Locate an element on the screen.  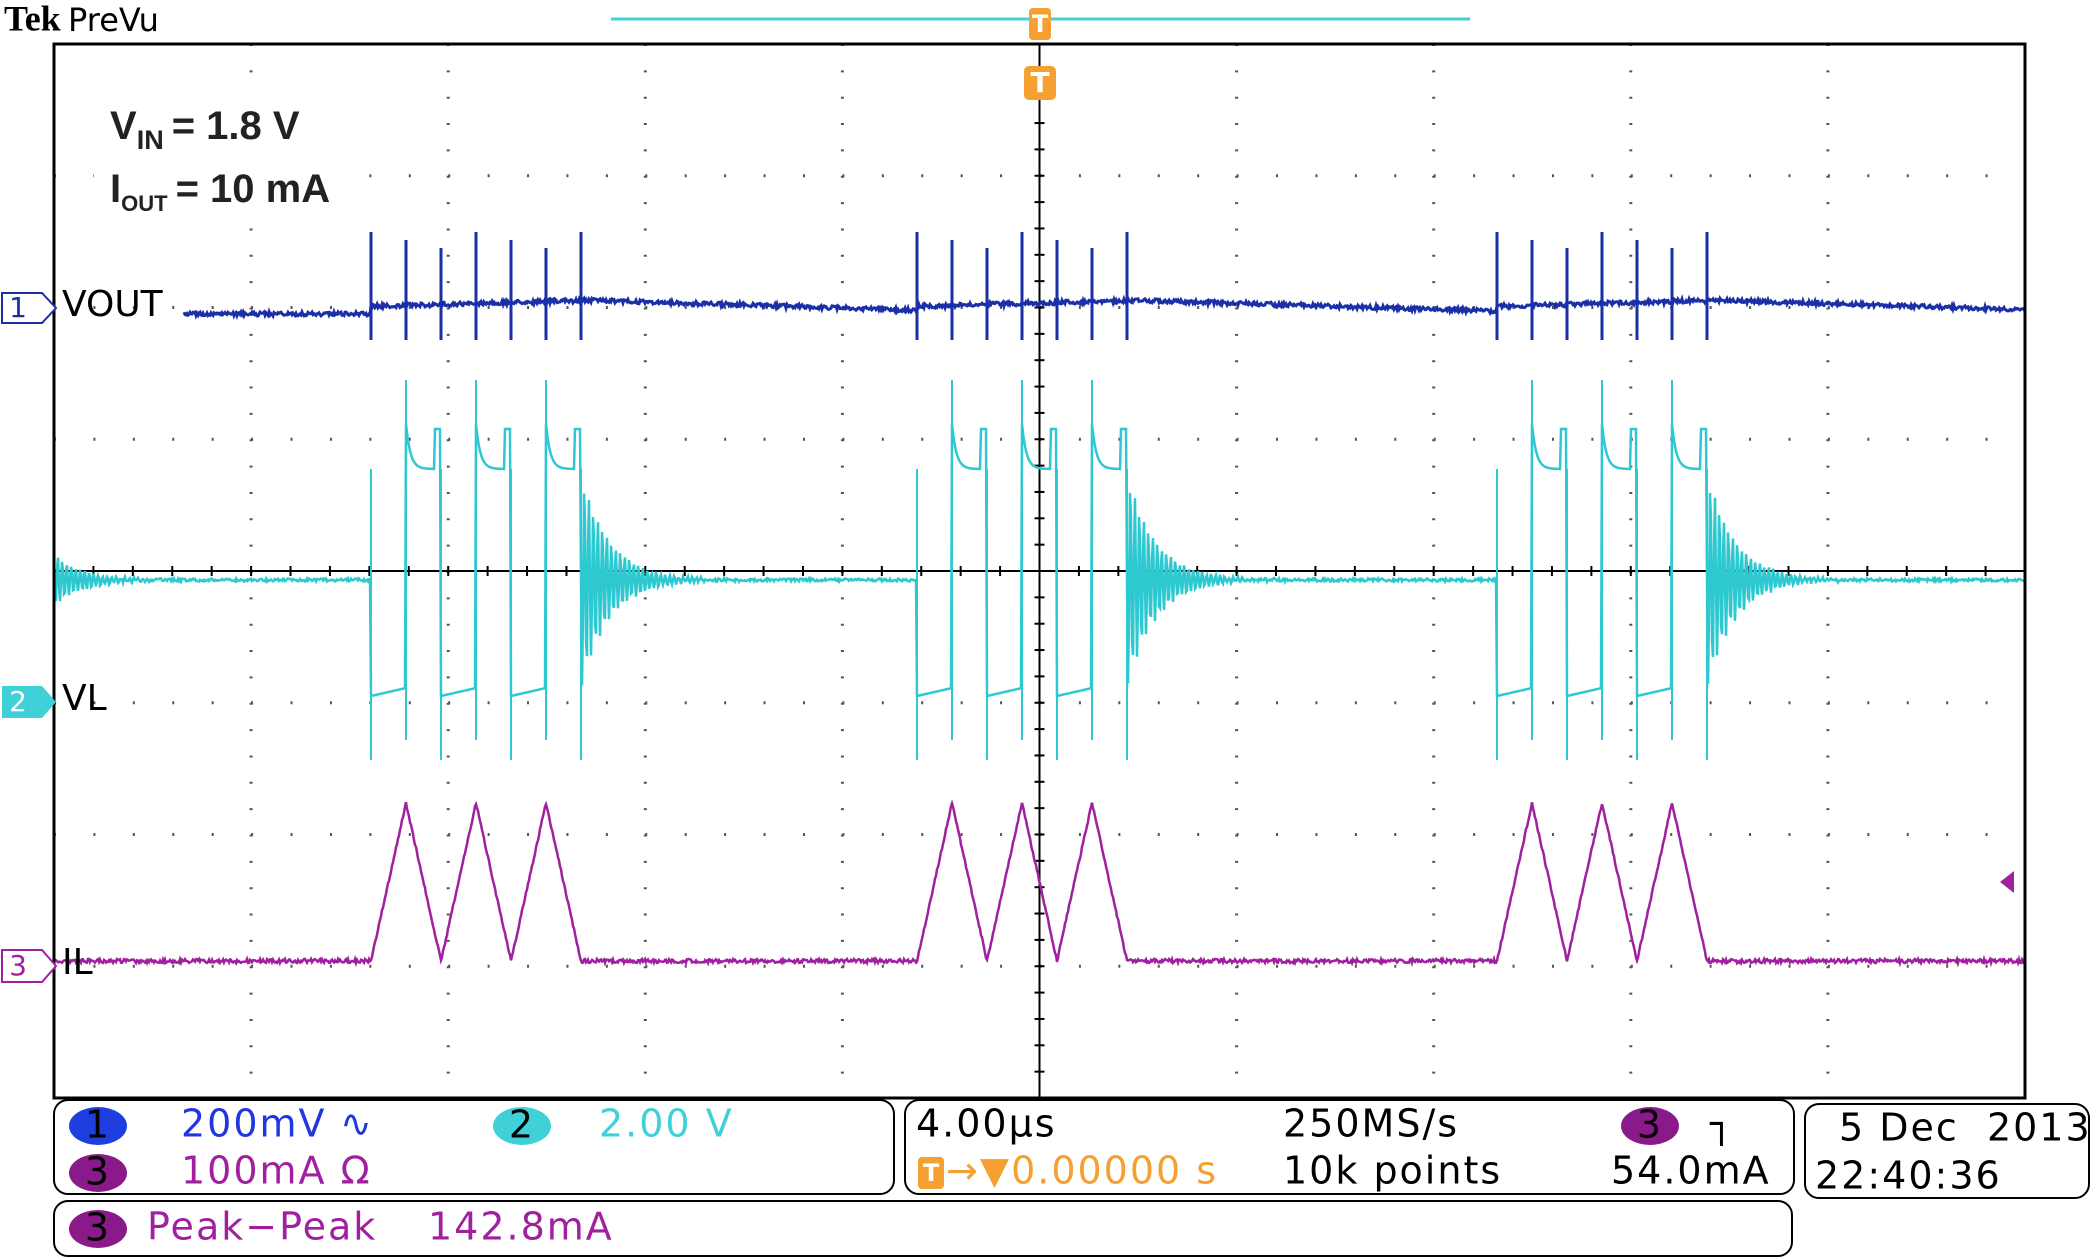
ch3-number: 3 is located at coordinates (18, 965).